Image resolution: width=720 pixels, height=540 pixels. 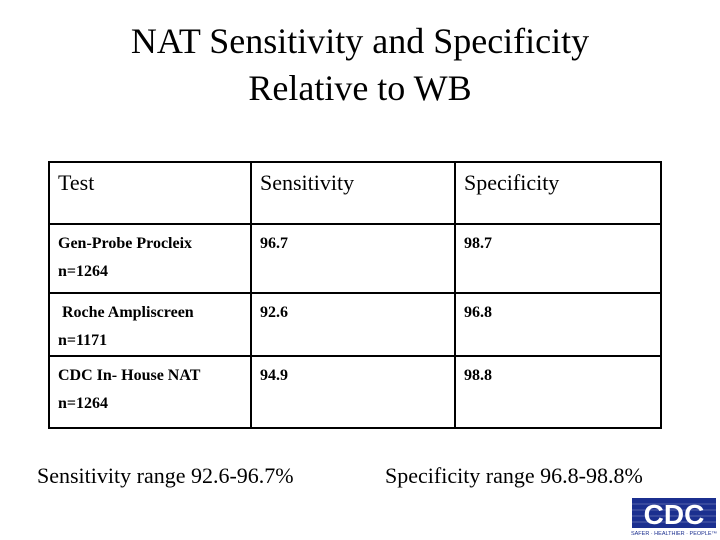 I want to click on test-name: CDC In- House NAT, so click(x=129, y=375).